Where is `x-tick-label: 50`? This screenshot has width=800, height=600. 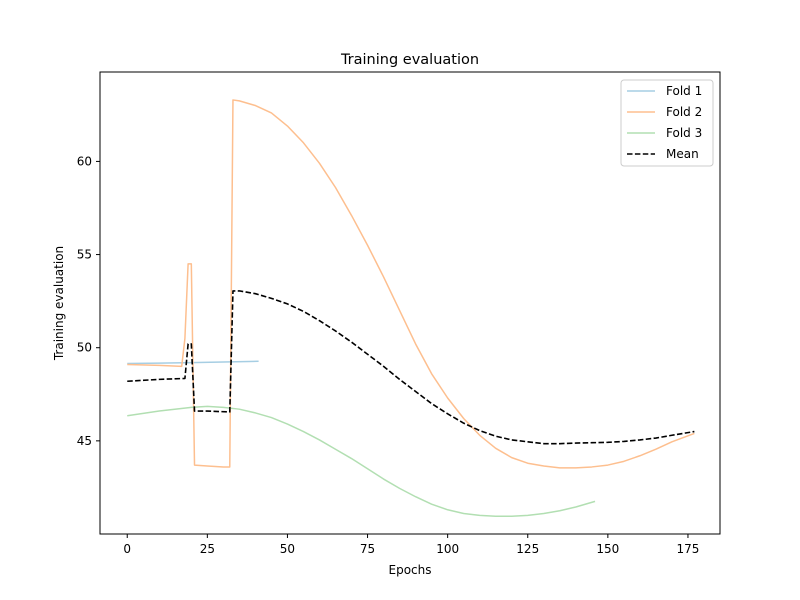
x-tick-label: 50 is located at coordinates (287, 549).